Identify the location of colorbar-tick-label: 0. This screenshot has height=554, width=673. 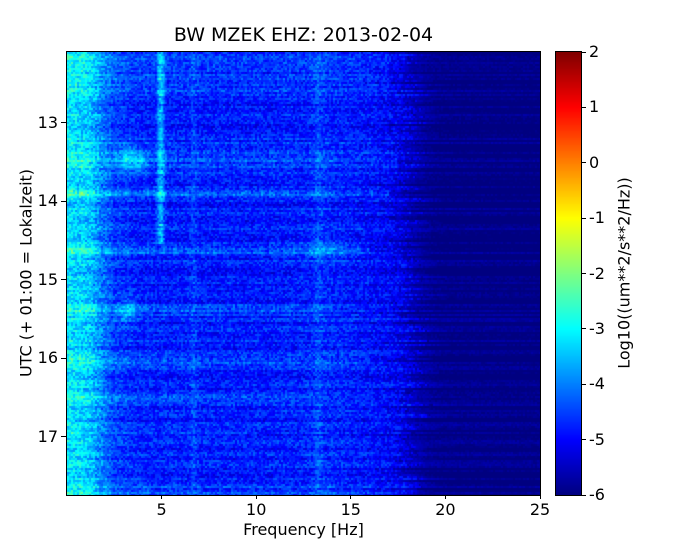
(594, 162).